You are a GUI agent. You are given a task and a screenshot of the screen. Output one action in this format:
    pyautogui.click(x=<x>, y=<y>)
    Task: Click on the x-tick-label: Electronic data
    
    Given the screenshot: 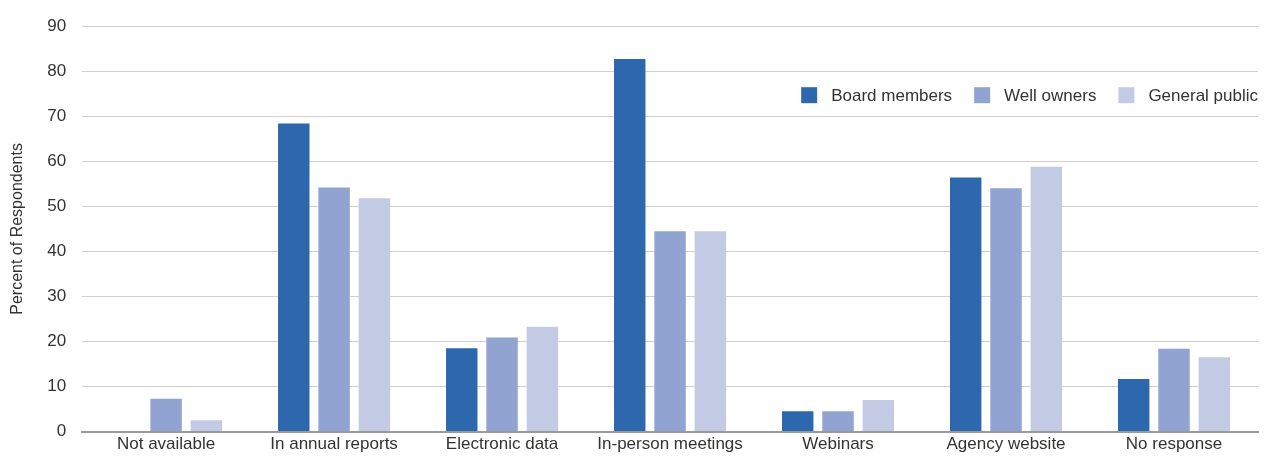 What is the action you would take?
    pyautogui.click(x=502, y=444)
    